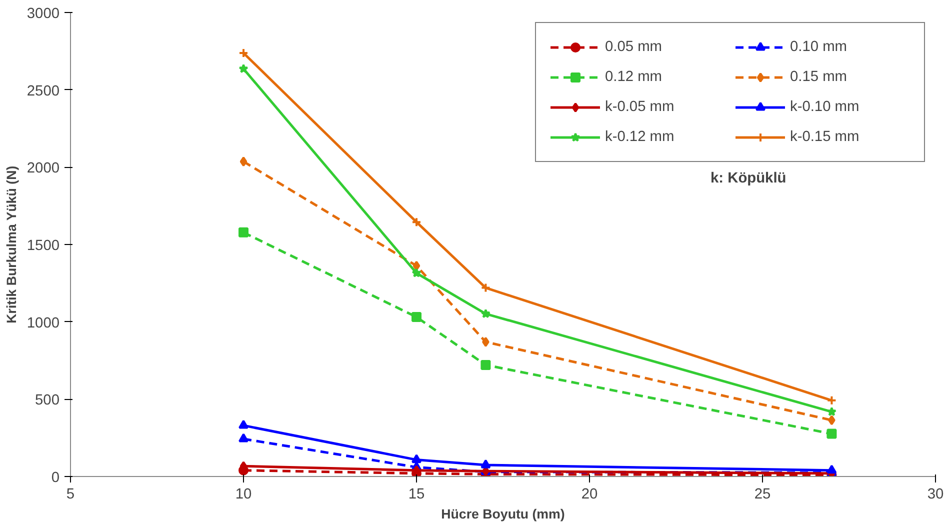 The image size is (950, 524). I want to click on legend-label: 0.10 mm, so click(819, 47).